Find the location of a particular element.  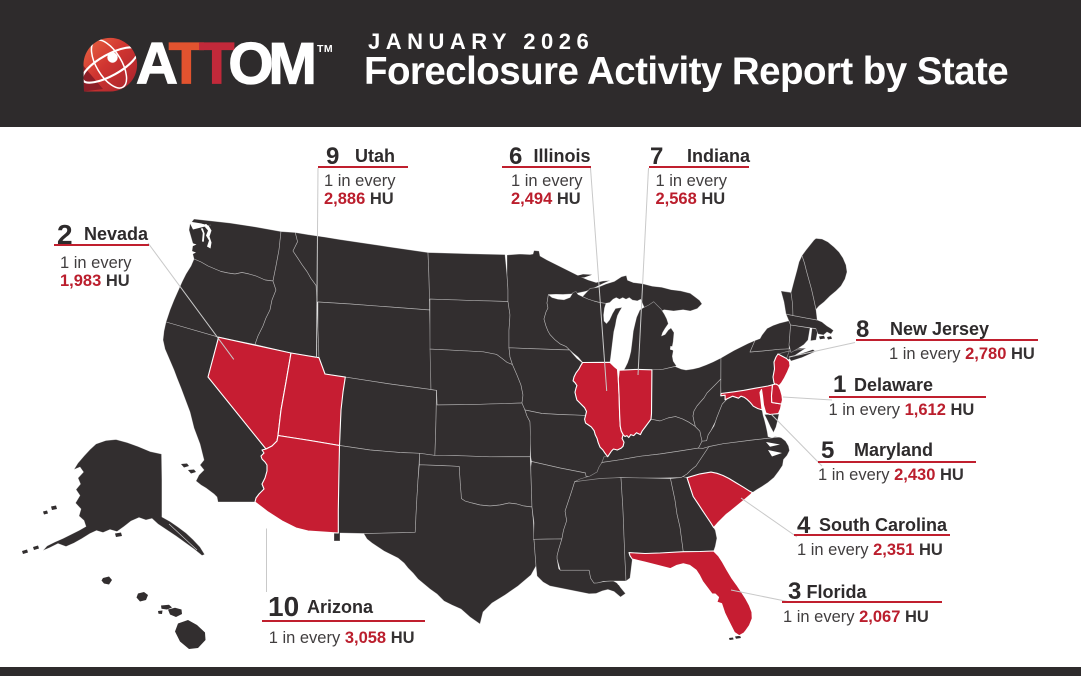

svg-text: TM is located at coordinates (325, 49).